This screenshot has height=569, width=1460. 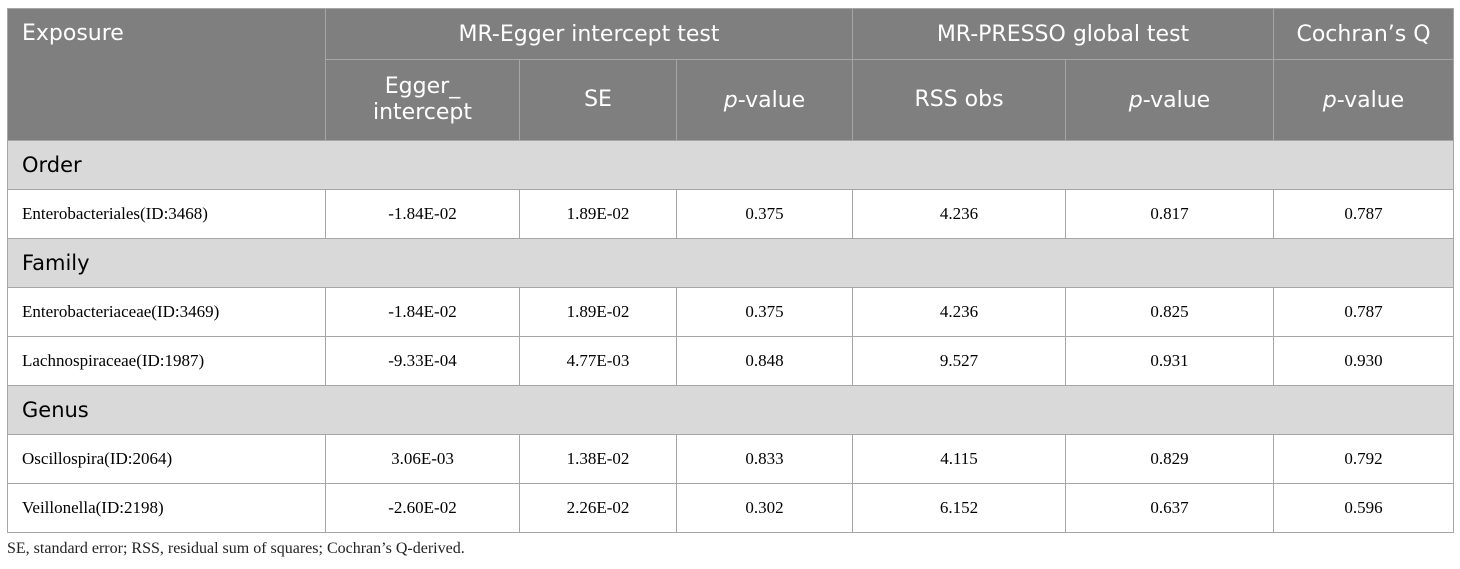 I want to click on cell: Veillonella(ID:2198), so click(x=166, y=508).